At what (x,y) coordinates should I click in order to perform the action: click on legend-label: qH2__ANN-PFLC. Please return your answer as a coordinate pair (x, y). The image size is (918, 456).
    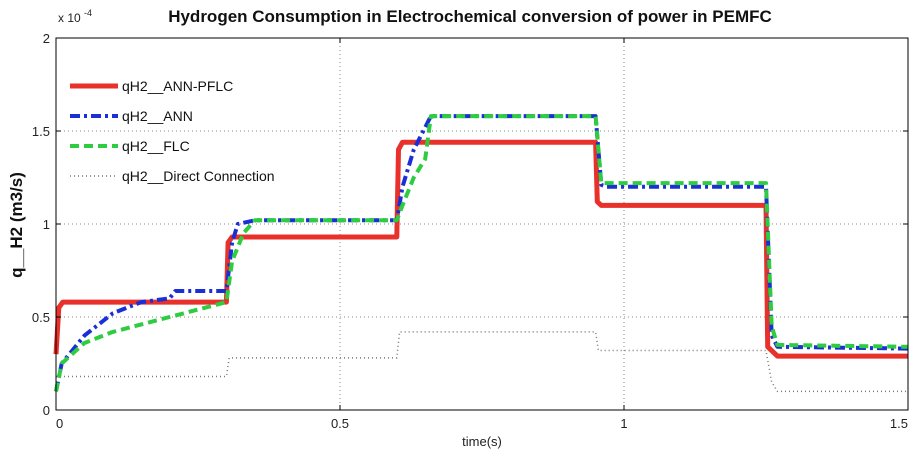
    Looking at the image, I should click on (177, 86).